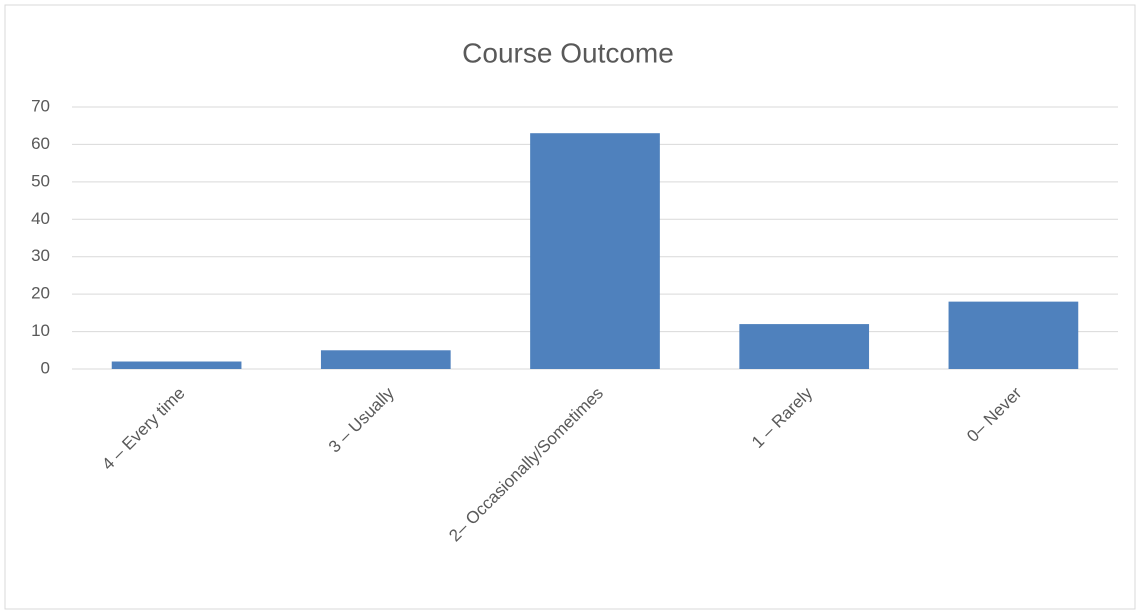 This screenshot has height=614, width=1140. What do you see at coordinates (40, 180) in the screenshot?
I see `y-tick-label: 50` at bounding box center [40, 180].